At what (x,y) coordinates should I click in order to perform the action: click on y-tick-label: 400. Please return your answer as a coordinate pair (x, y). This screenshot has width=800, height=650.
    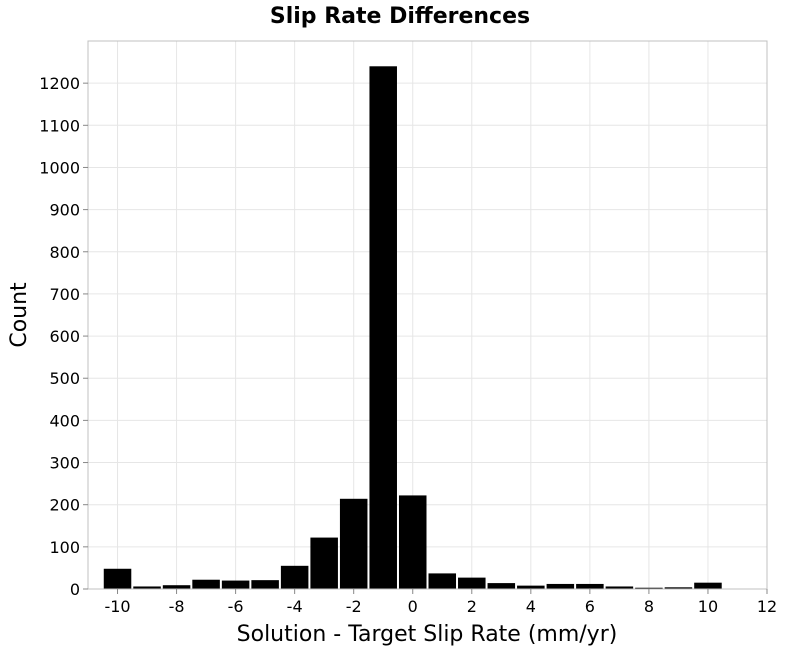
    Looking at the image, I should click on (64, 420).